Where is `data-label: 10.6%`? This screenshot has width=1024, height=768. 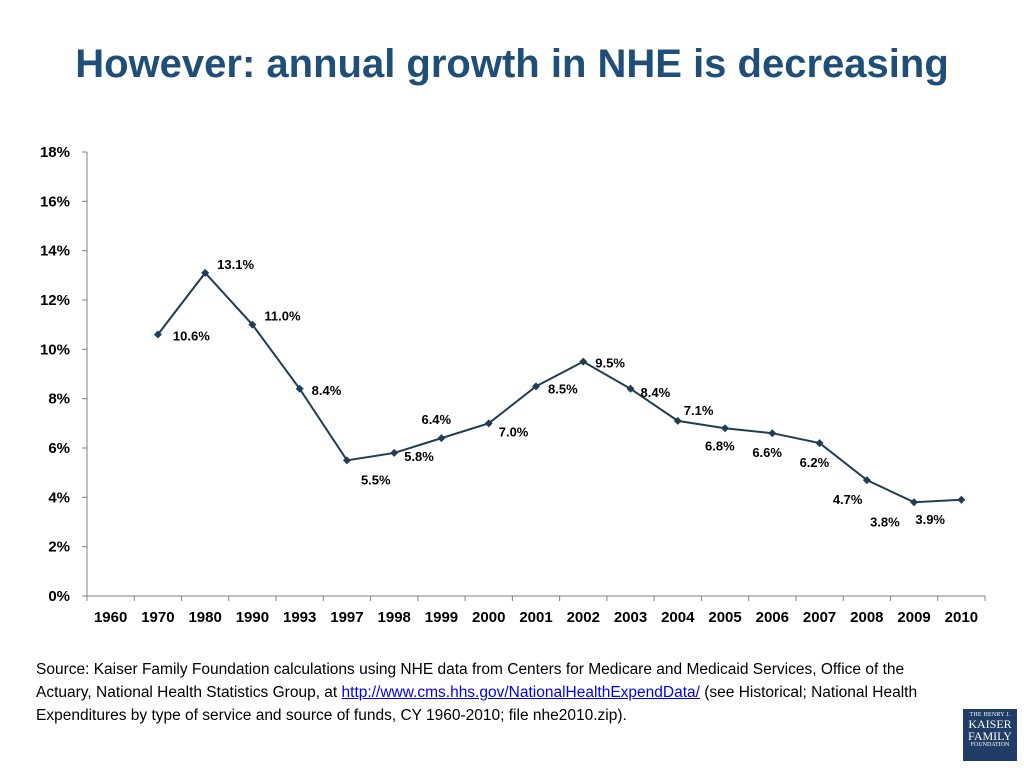
data-label: 10.6% is located at coordinates (191, 336).